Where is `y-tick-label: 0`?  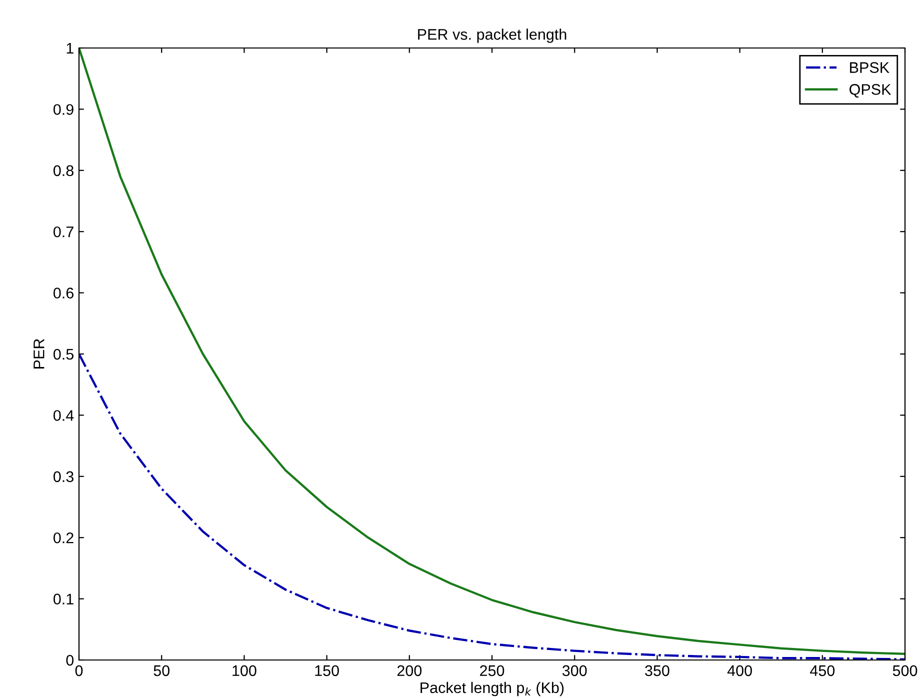
y-tick-label: 0 is located at coordinates (70, 660).